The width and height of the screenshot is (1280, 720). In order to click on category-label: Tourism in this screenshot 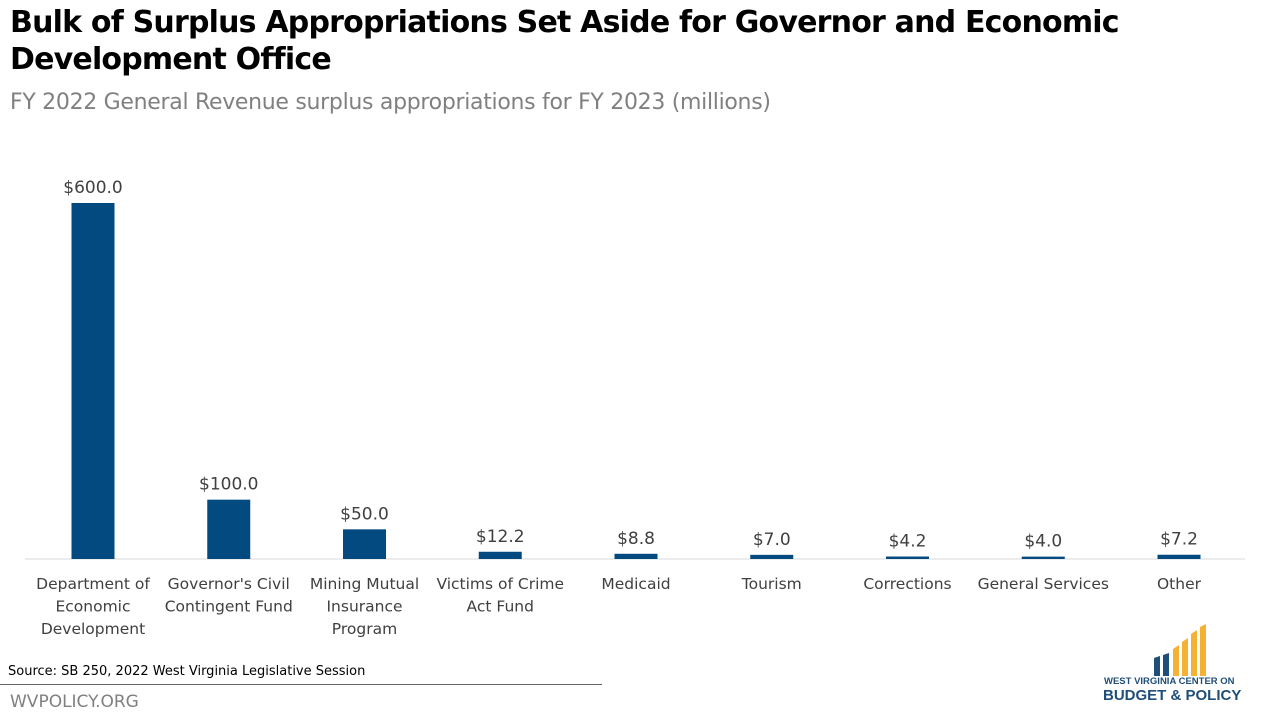, I will do `click(771, 584)`.